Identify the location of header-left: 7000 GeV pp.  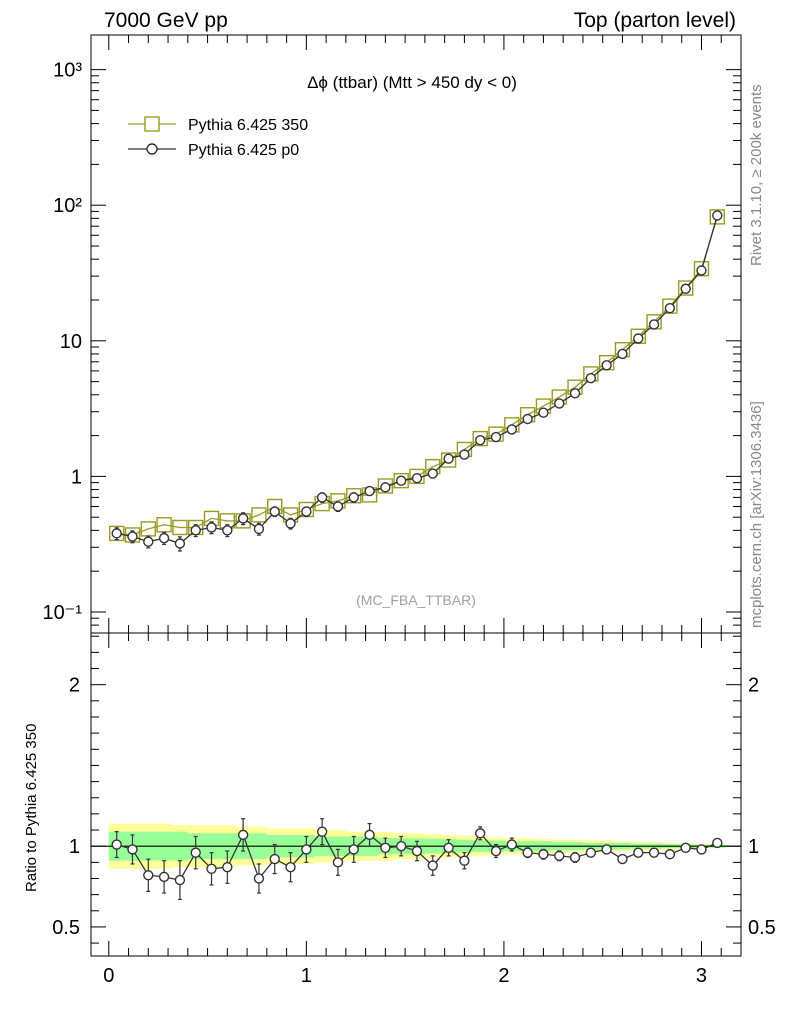
(166, 20).